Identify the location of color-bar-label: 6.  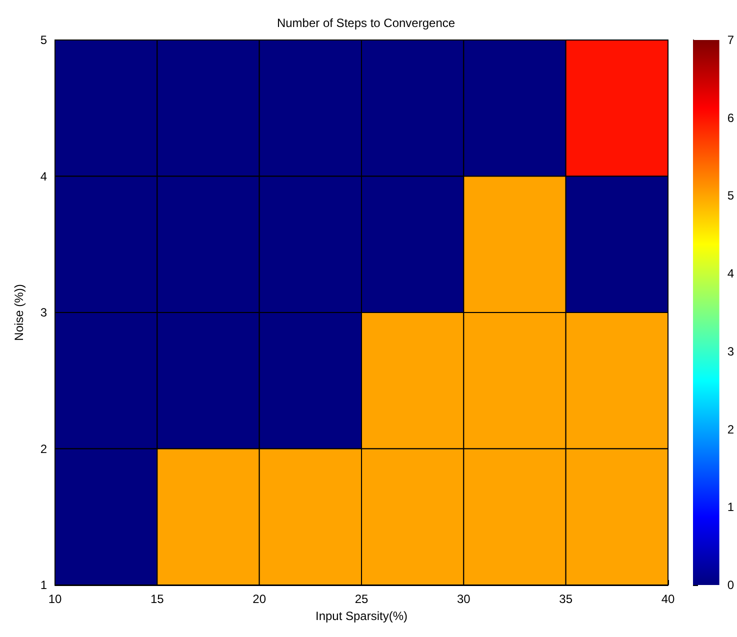
(730, 117).